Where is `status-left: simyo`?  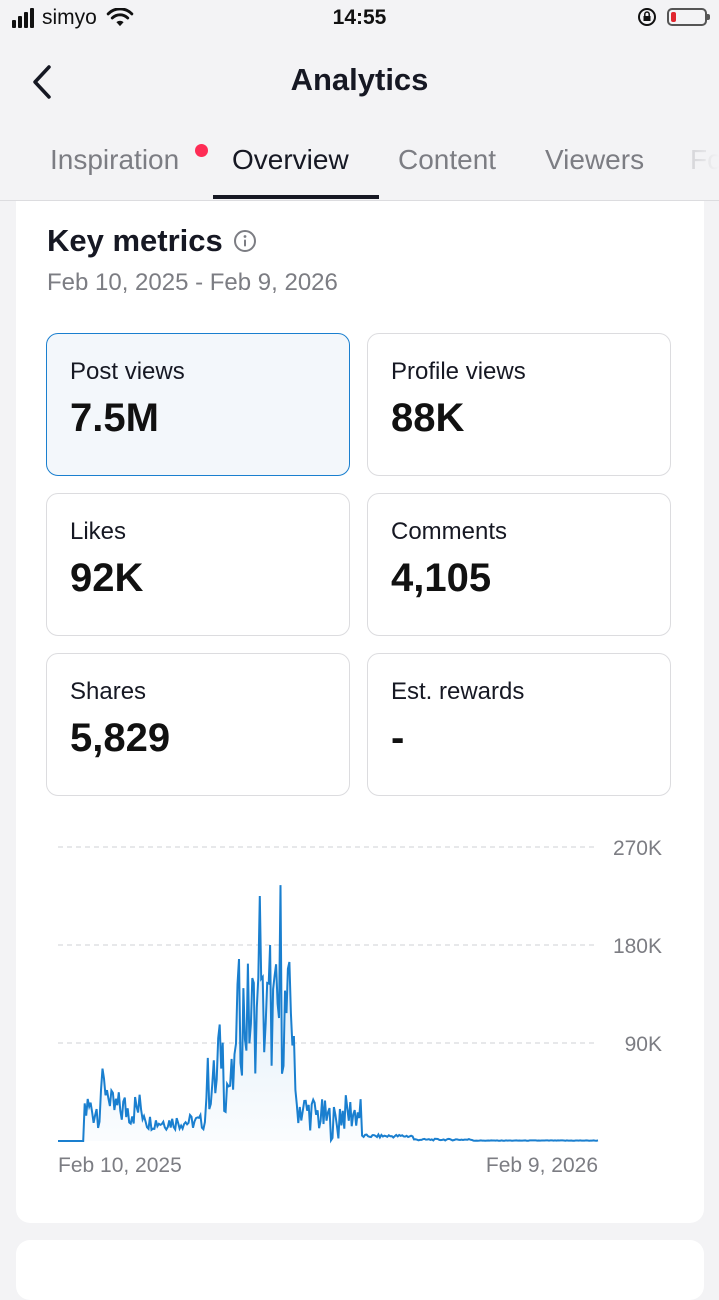 status-left: simyo is located at coordinates (73, 18).